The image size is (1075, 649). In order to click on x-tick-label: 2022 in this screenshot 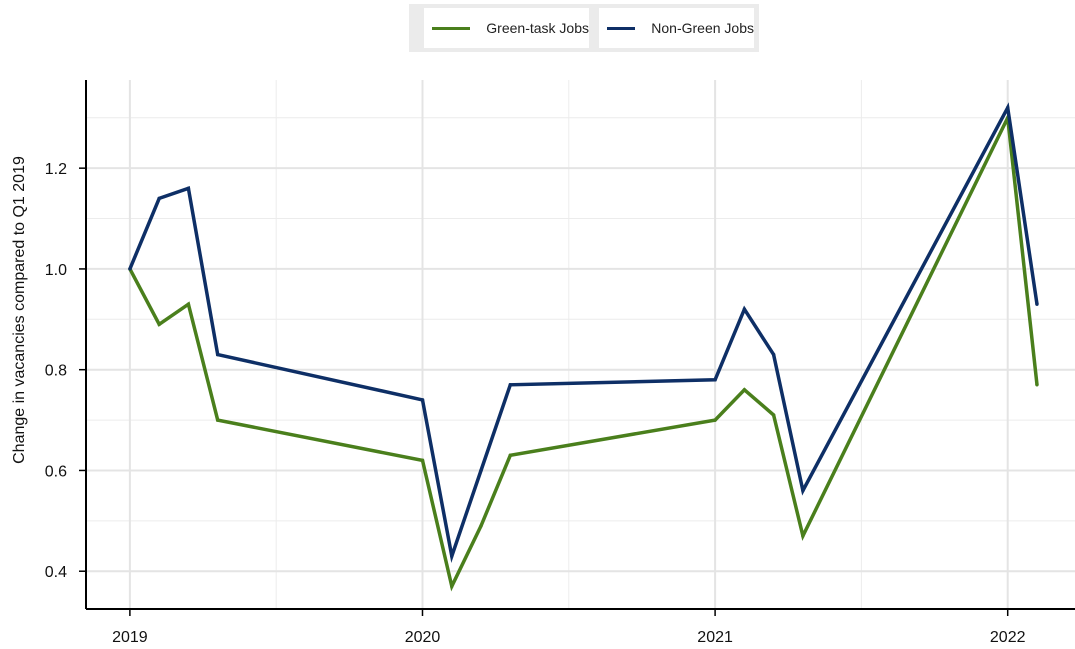, I will do `click(1008, 637)`.